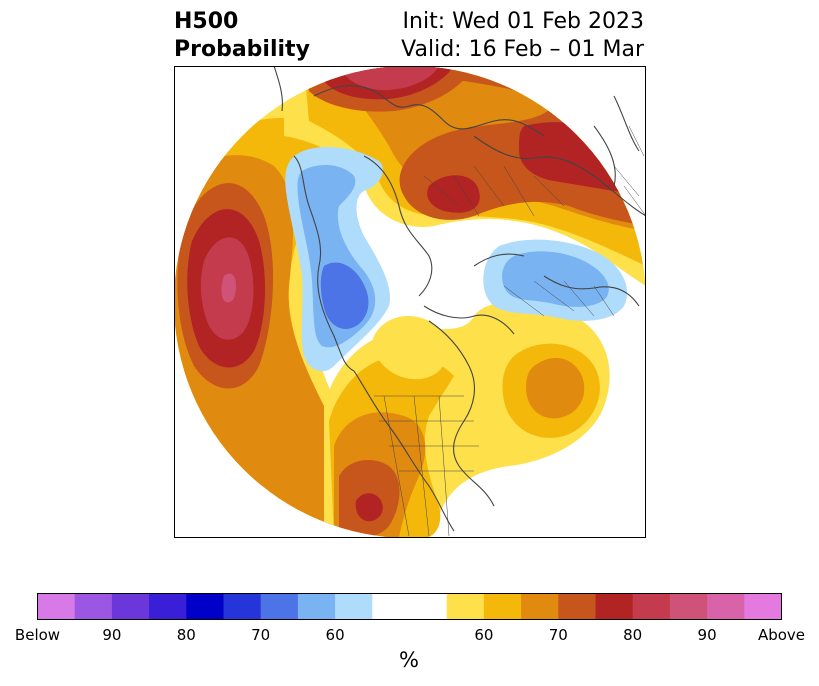 This screenshot has height=686, width=819. What do you see at coordinates (523, 21) in the screenshot?
I see `init-date-label: Init: Wed 01 Feb 2023` at bounding box center [523, 21].